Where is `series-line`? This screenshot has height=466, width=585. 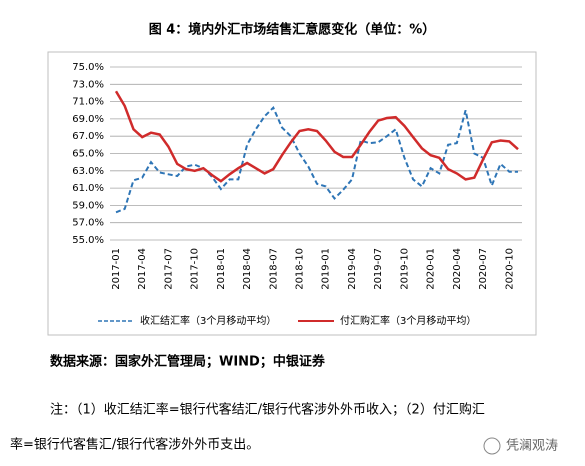
series-line is located at coordinates (316, 136).